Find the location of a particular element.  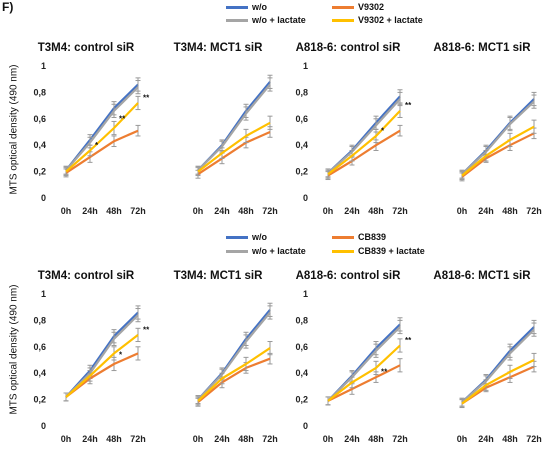

chart-plot: 0 0,2 0,4 0,6 0,8 1 0h 24h 48h 72h ** ** is located at coordinates (353, 366).